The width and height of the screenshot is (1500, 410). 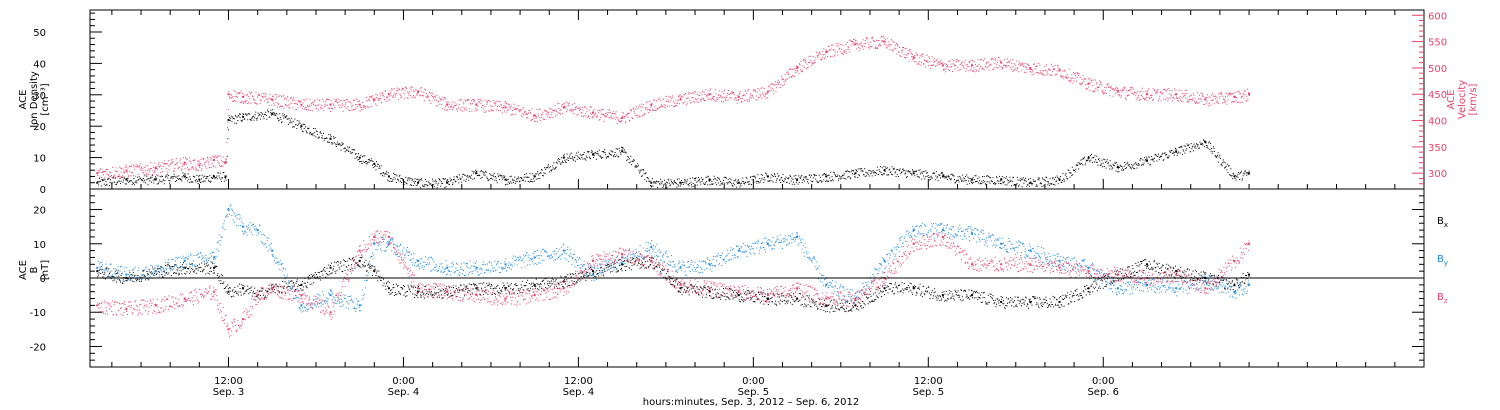 What do you see at coordinates (38, 313) in the screenshot?
I see `bottom-left-tick-label: -10` at bounding box center [38, 313].